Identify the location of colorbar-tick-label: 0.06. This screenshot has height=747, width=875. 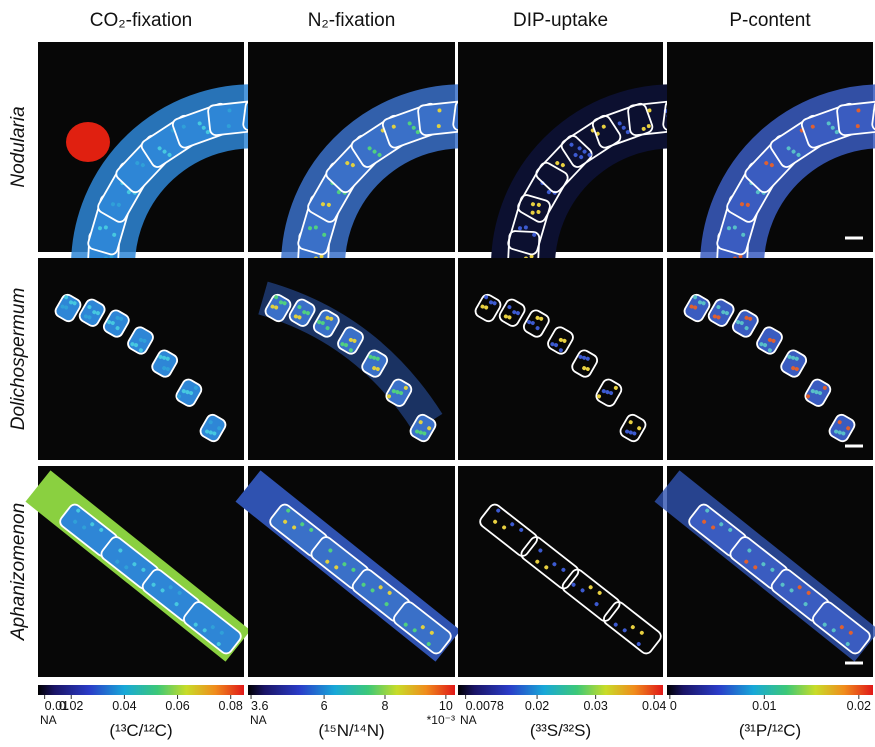
(177, 706).